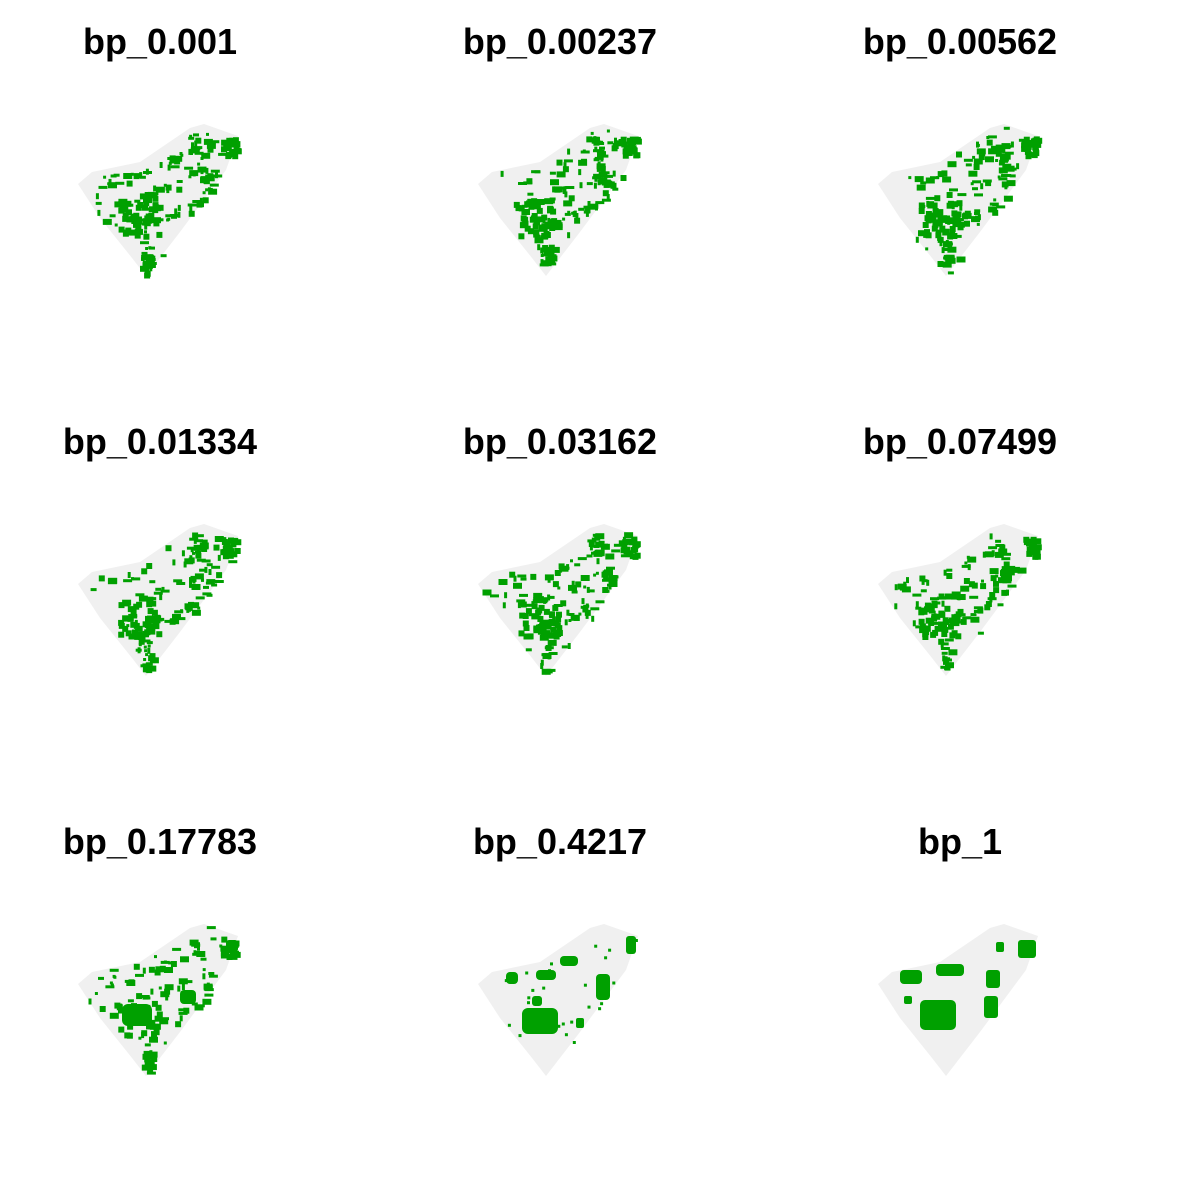 The image size is (1200, 1200). I want to click on panel-title: bp_0.01334, so click(160, 441).